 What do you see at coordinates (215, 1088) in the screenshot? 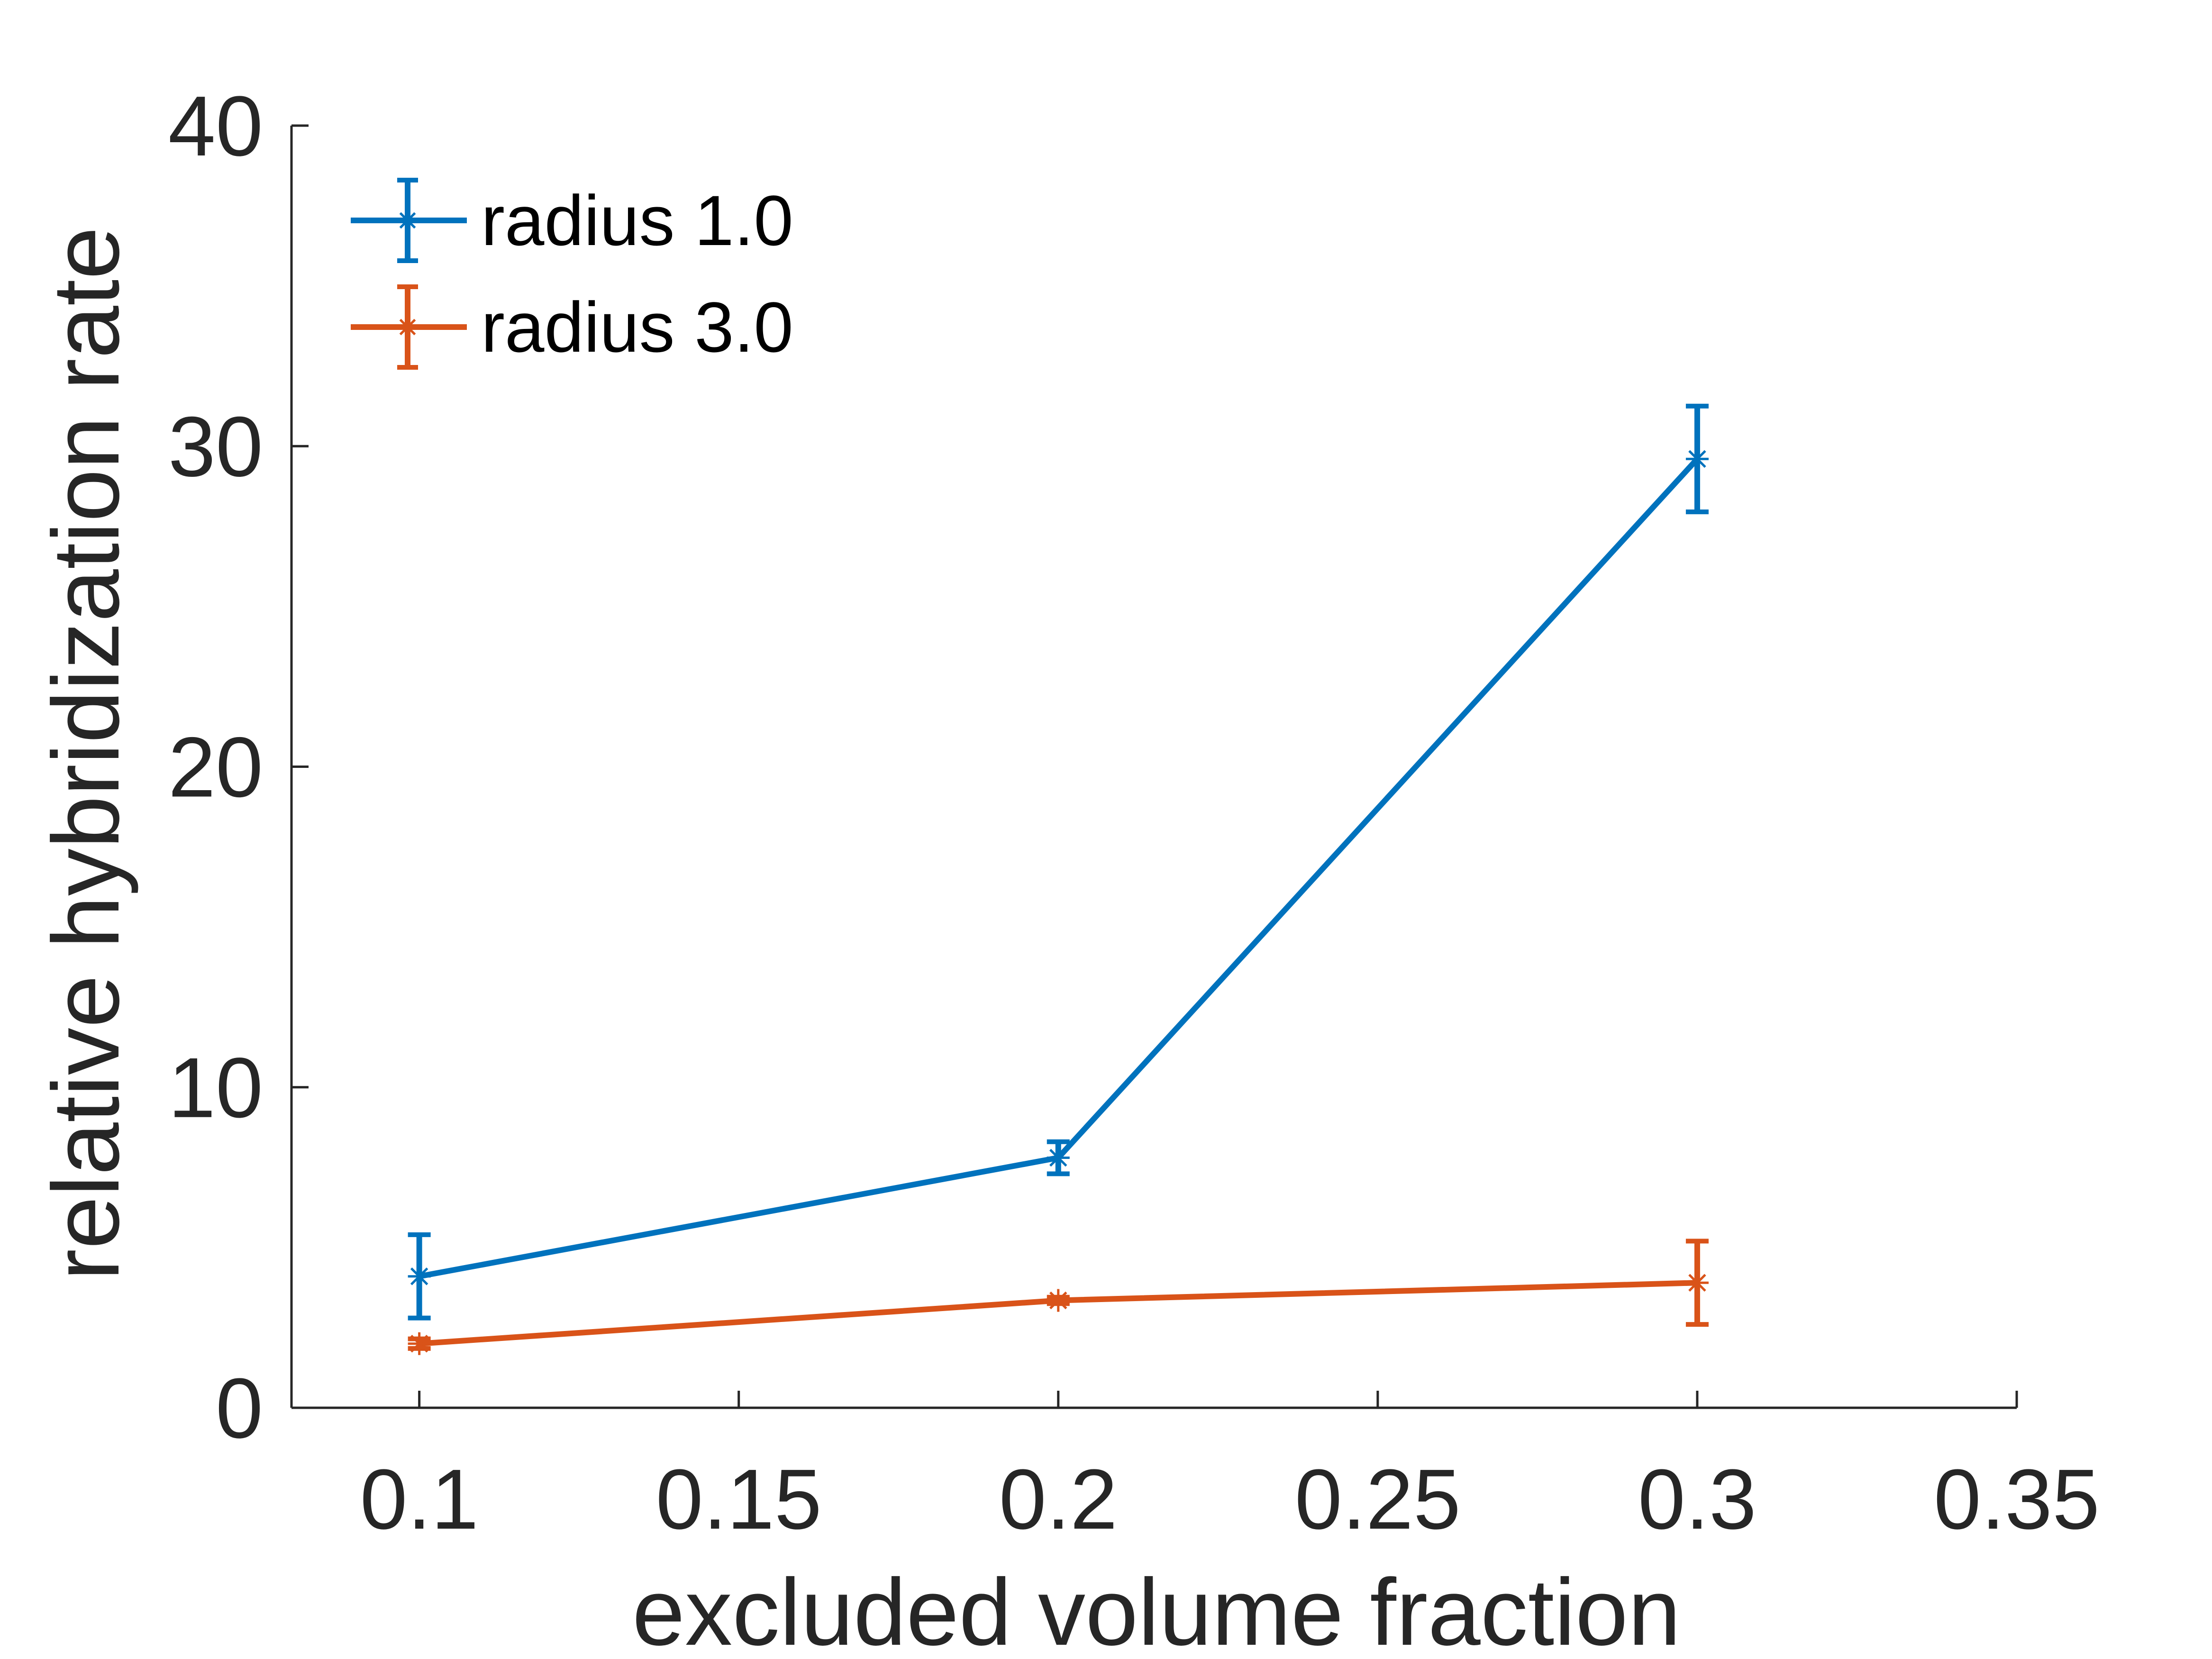
I see `y-tick-label: 10` at bounding box center [215, 1088].